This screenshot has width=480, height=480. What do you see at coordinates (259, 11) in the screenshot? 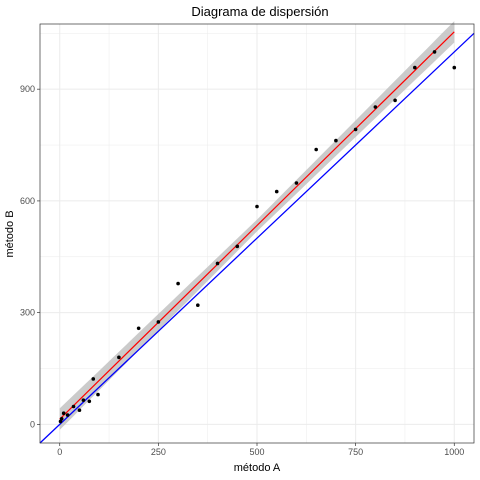
I see `chart-title: Diagrama de dispersión` at bounding box center [259, 11].